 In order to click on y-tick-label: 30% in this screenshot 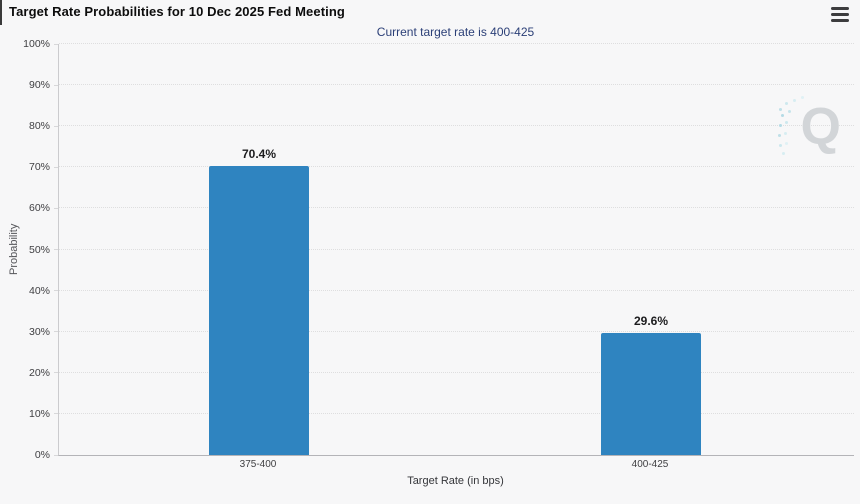, I will do `click(39, 331)`.